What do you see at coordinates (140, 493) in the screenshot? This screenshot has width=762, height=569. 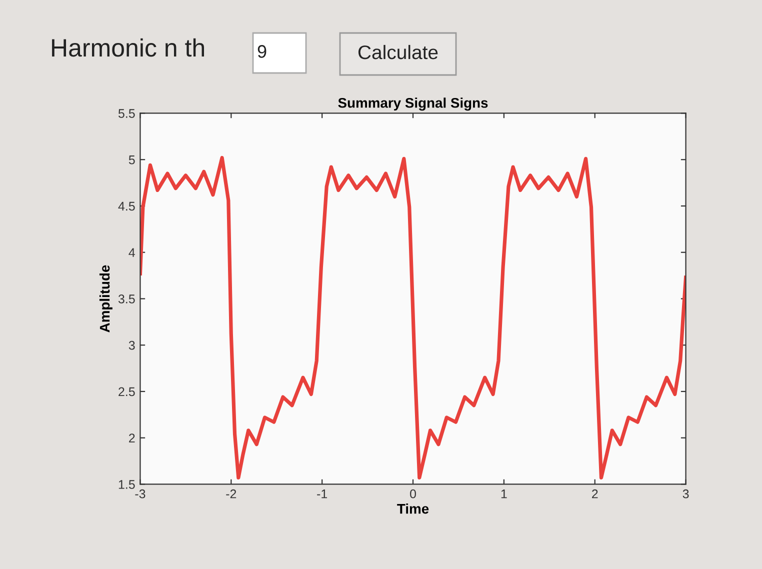 I see `x-tick-label: -3` at bounding box center [140, 493].